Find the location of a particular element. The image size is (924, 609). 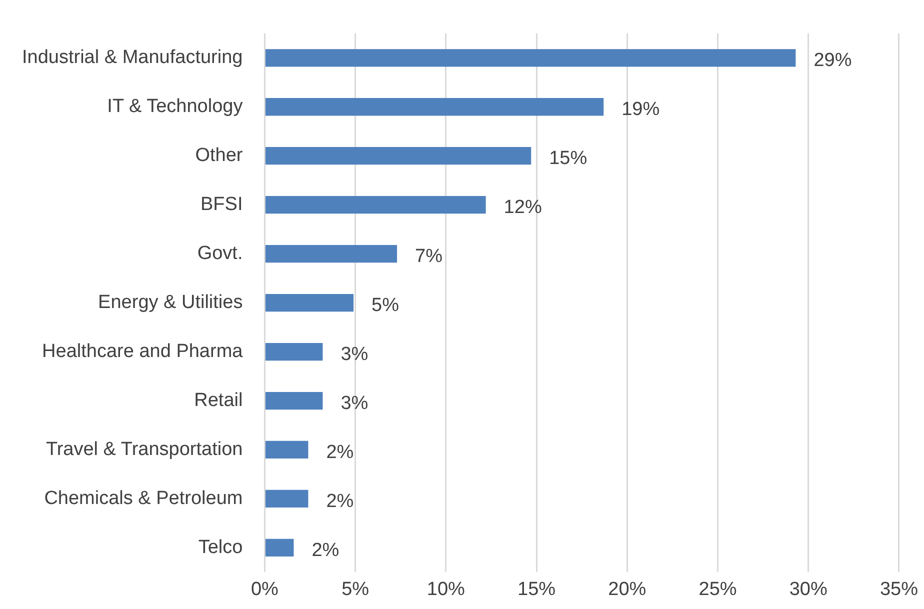

x-tick-label: 5% is located at coordinates (356, 589).